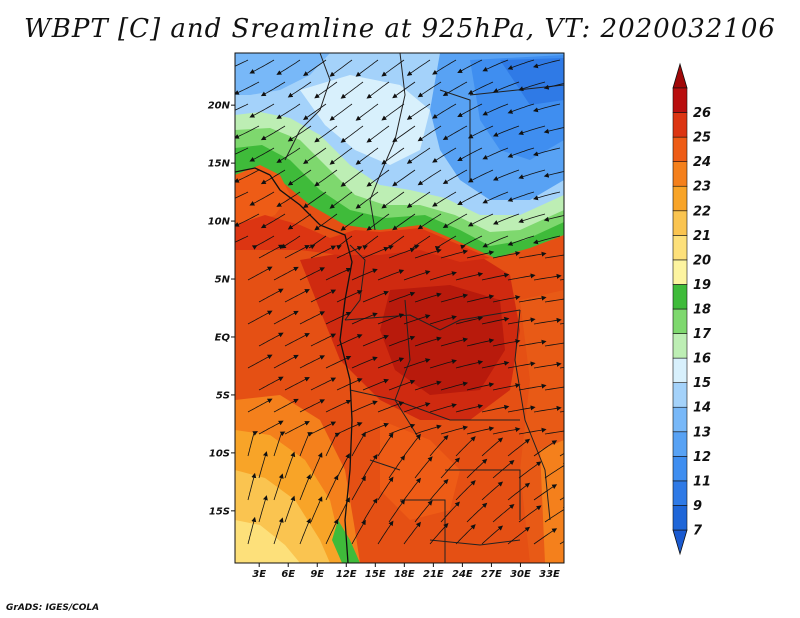  What do you see at coordinates (698, 531) in the screenshot?
I see `colorbar-label: 7` at bounding box center [698, 531].